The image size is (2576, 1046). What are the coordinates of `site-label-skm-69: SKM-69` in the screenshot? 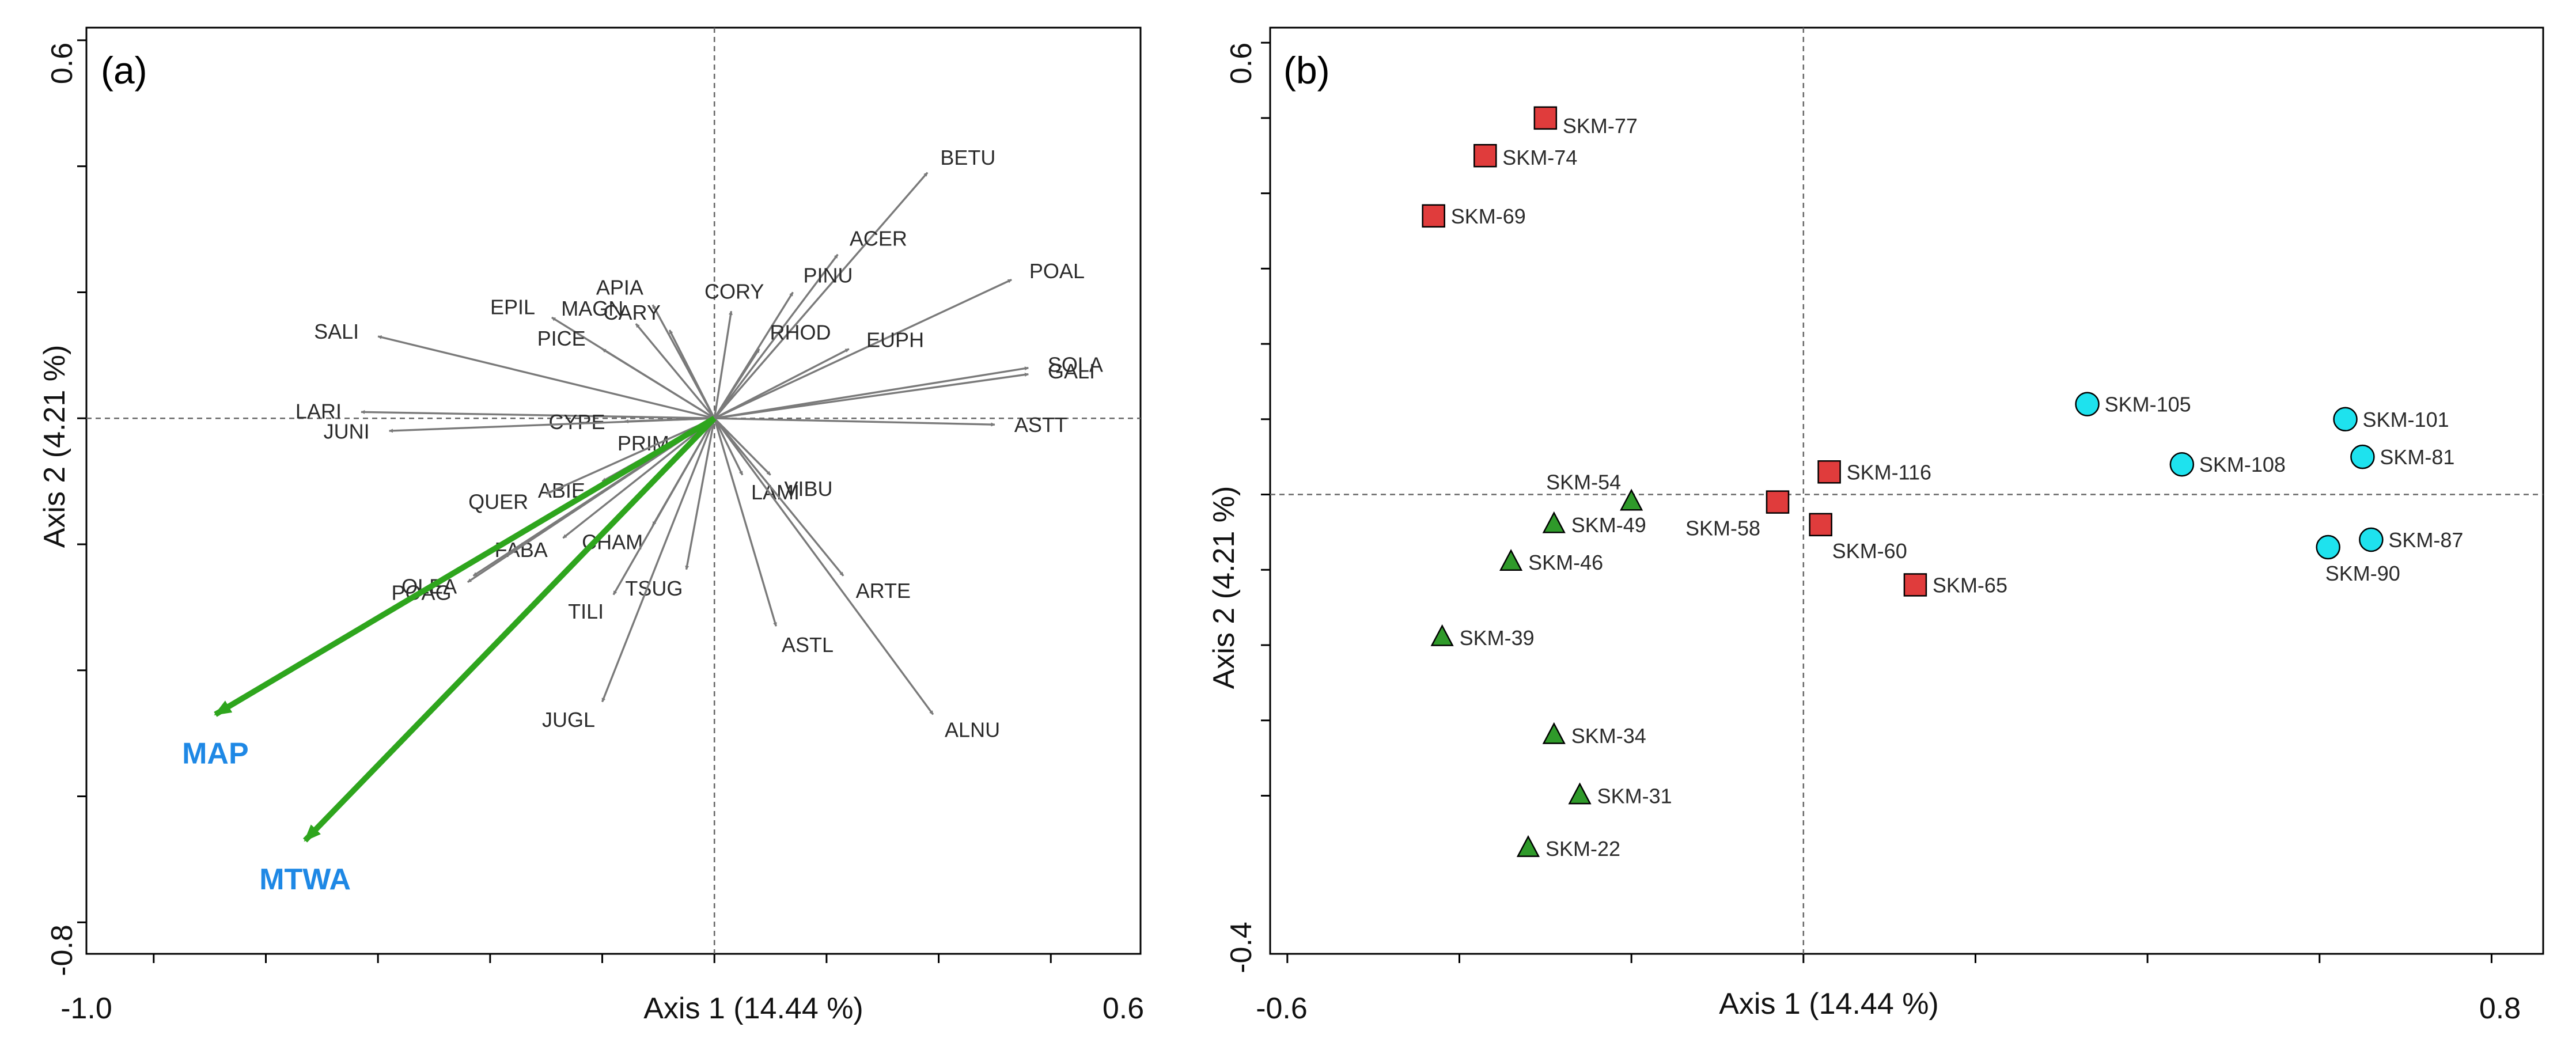 It's located at (1488, 216).